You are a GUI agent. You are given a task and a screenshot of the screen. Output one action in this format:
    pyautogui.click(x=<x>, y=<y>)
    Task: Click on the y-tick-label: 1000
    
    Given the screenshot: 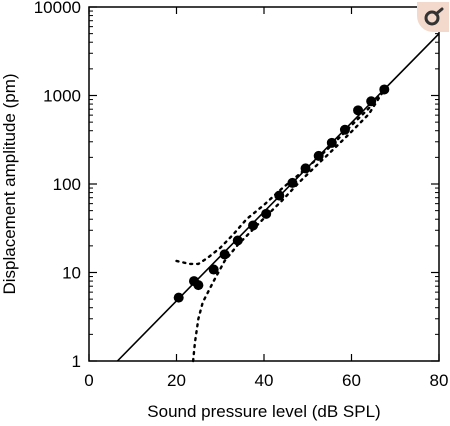 What is the action you would take?
    pyautogui.click(x=62, y=96)
    